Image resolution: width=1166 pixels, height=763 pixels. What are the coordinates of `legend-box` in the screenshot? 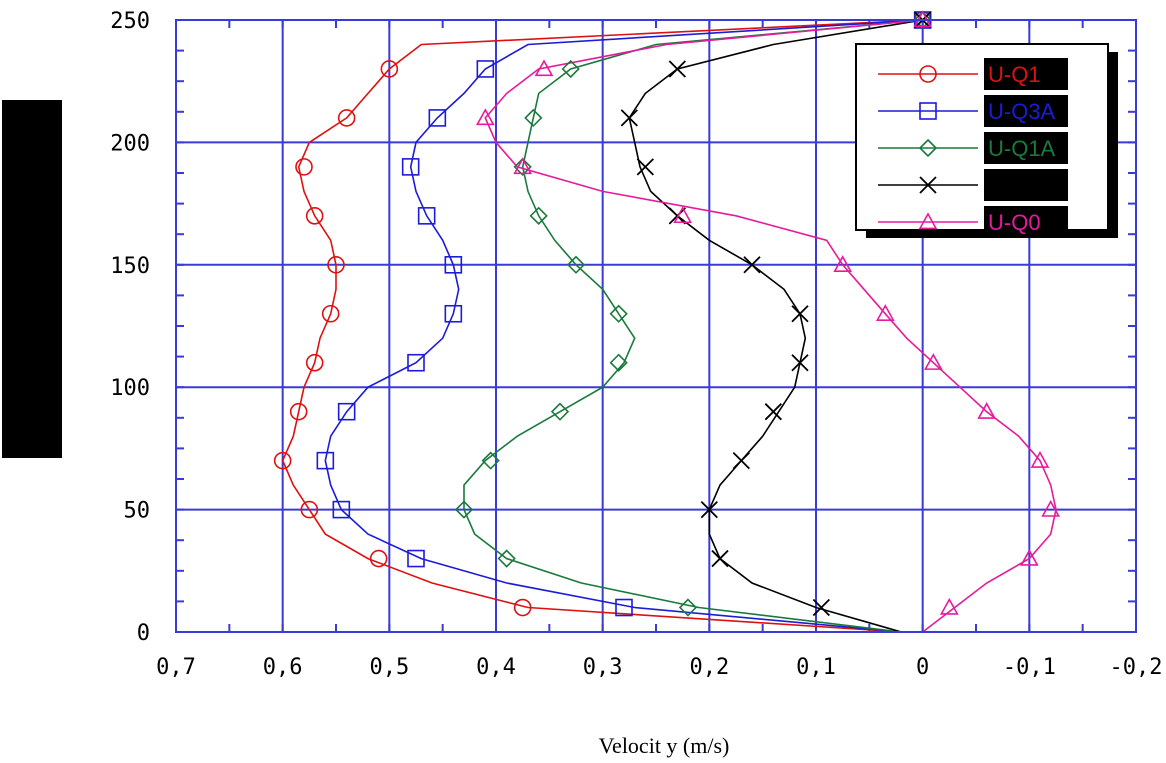 It's located at (982, 137).